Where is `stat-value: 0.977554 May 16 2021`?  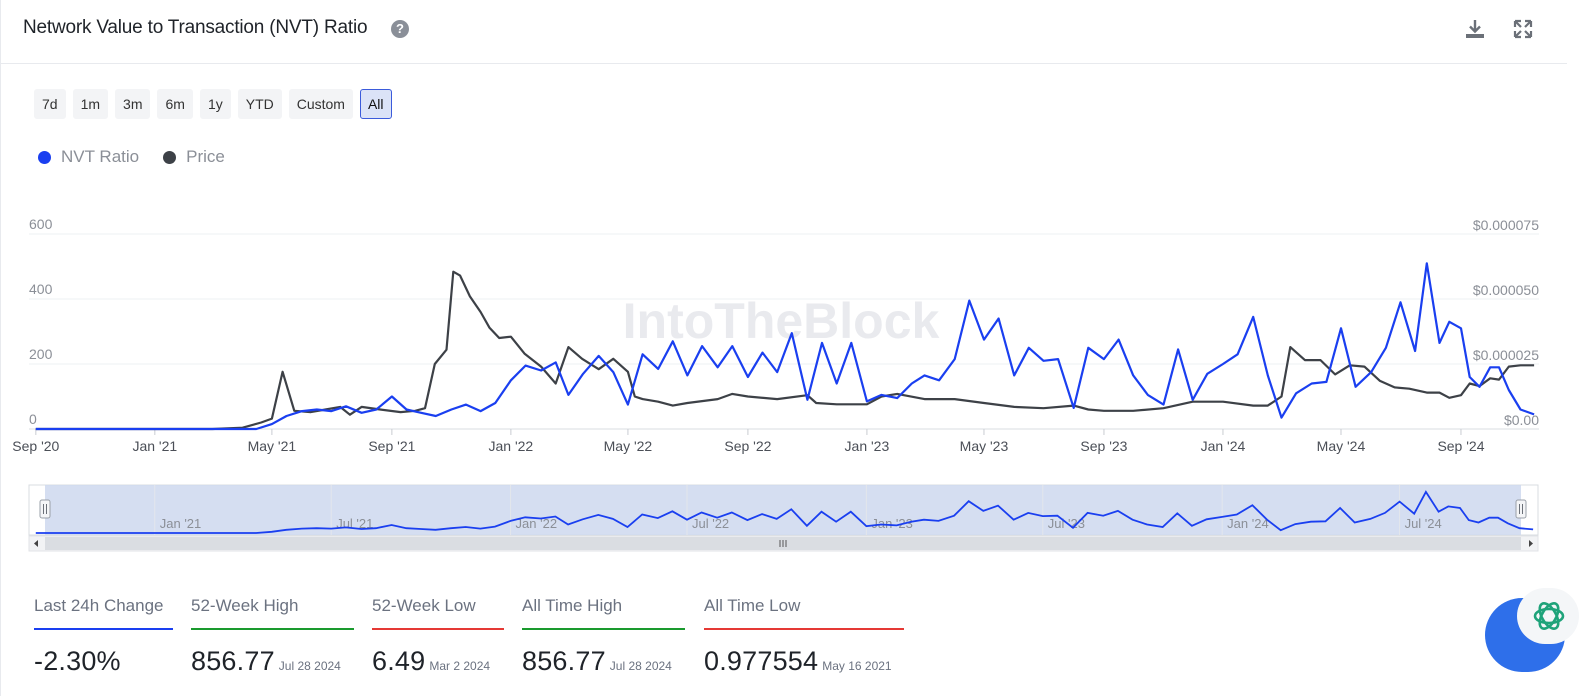 stat-value: 0.977554 May 16 2021 is located at coordinates (798, 661).